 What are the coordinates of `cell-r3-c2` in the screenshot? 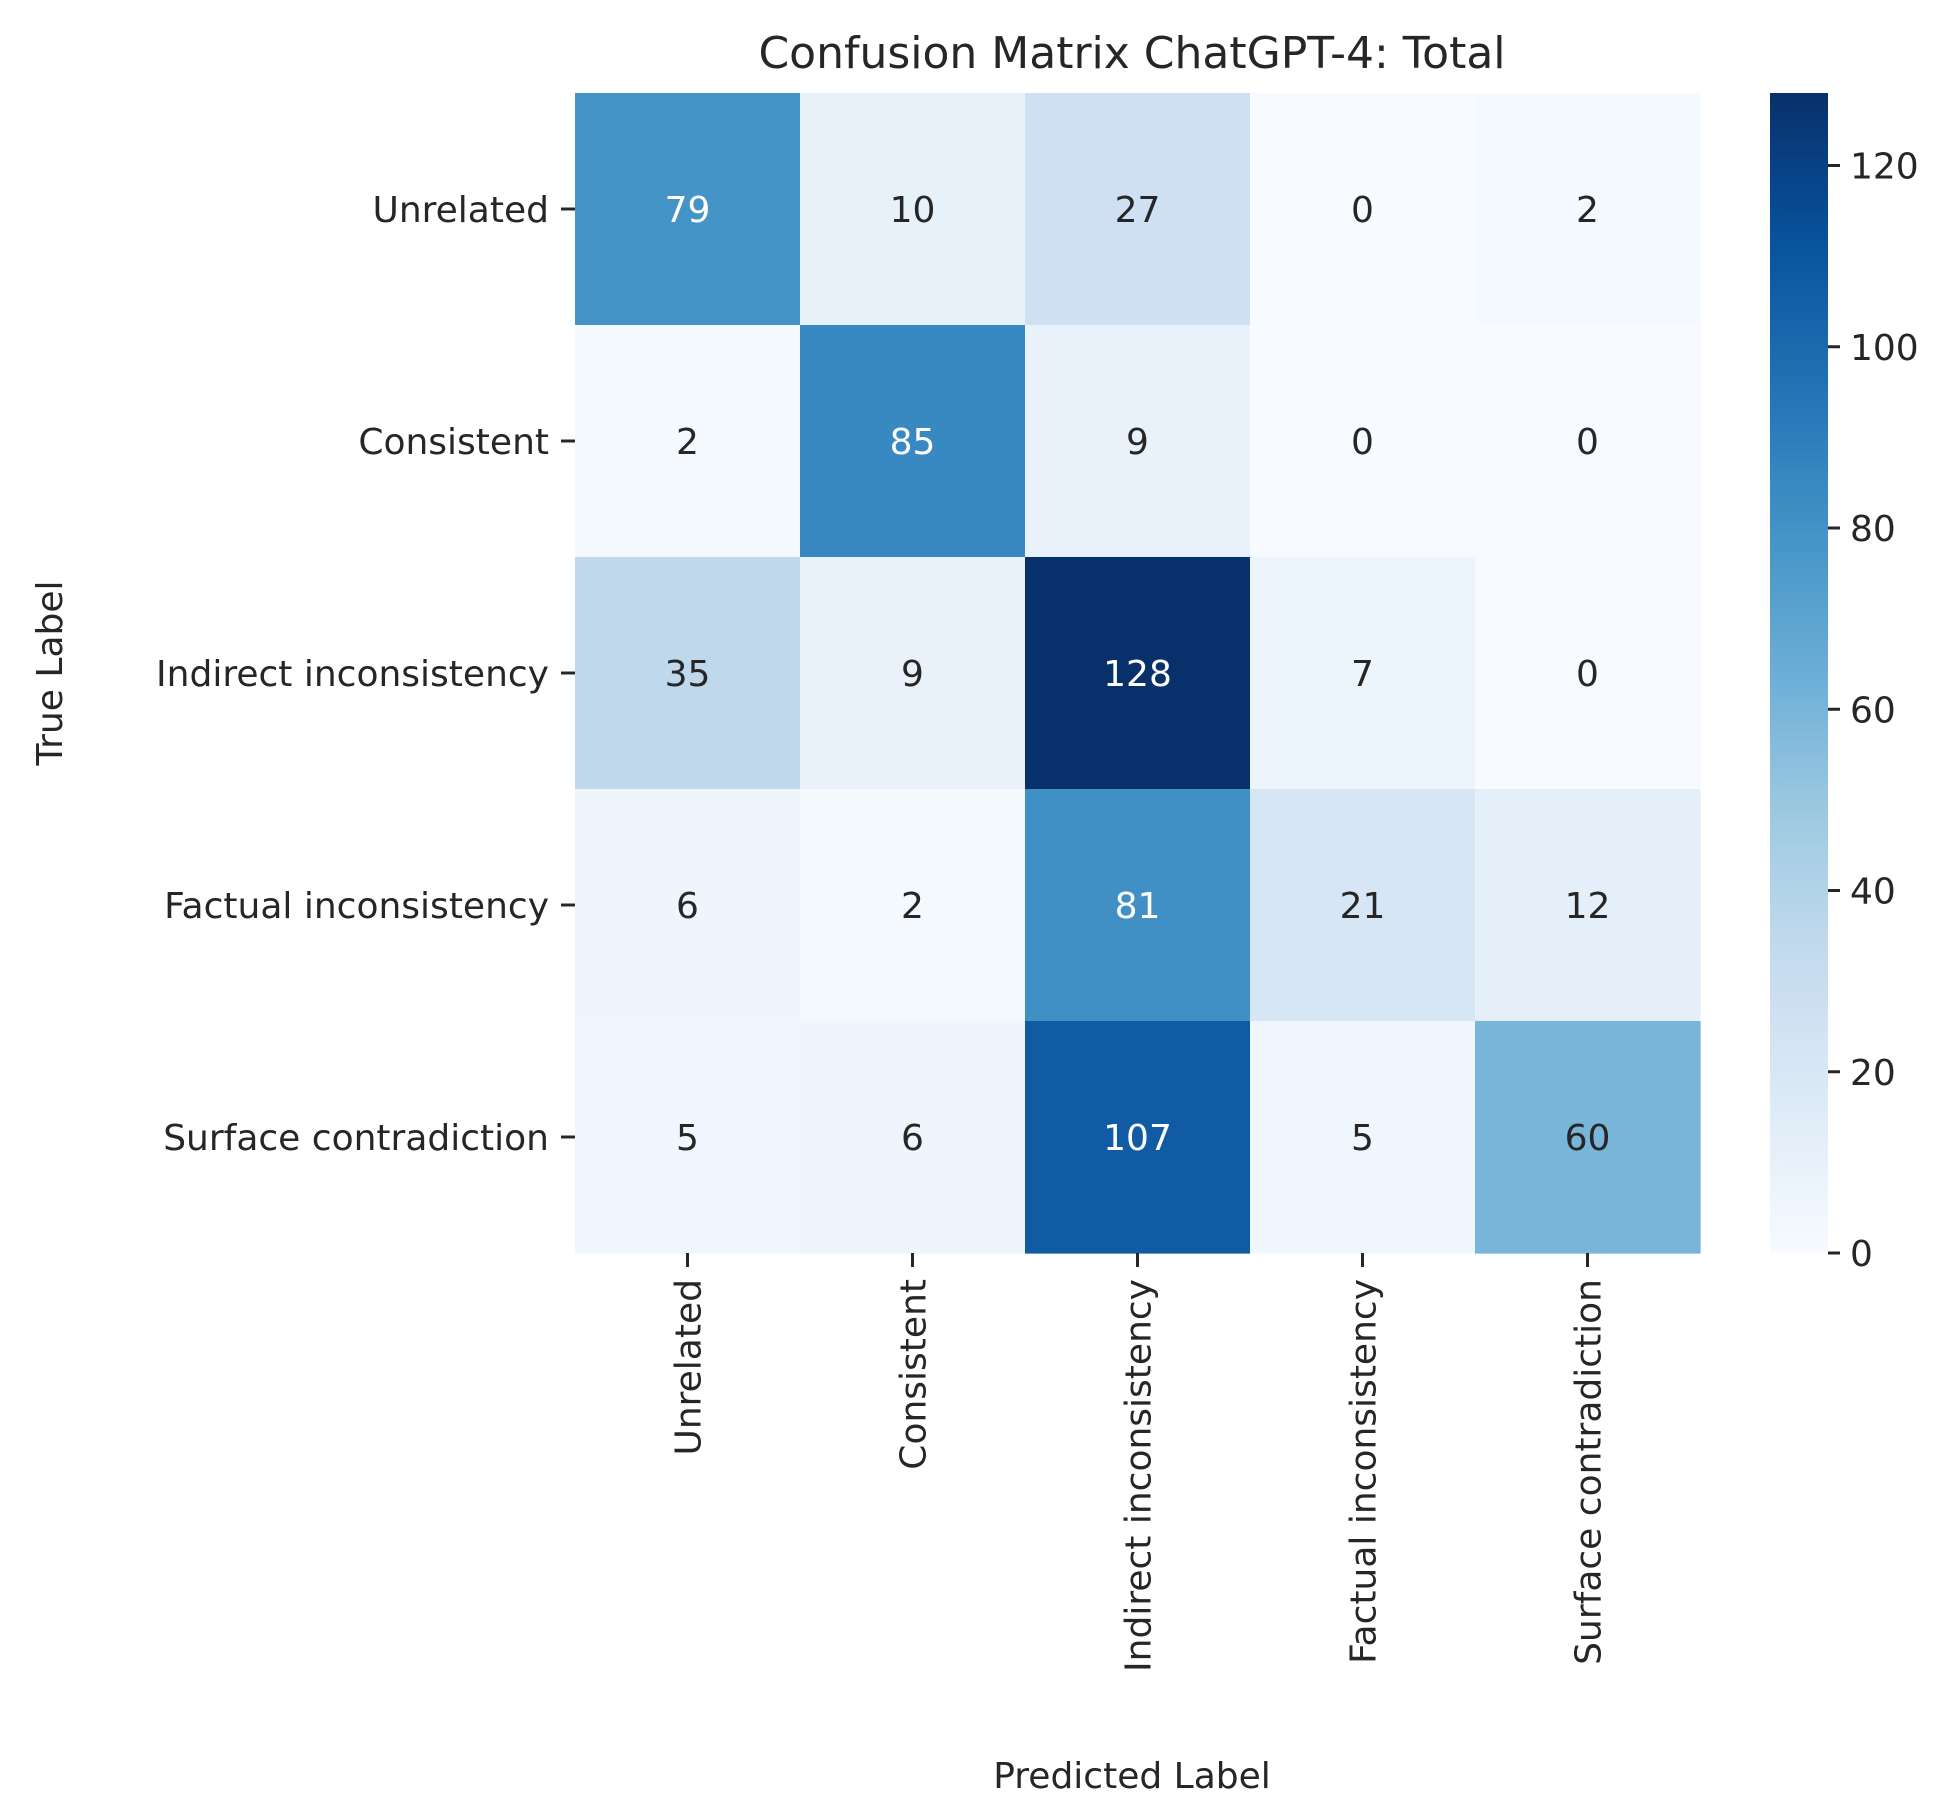 It's located at (1138, 905).